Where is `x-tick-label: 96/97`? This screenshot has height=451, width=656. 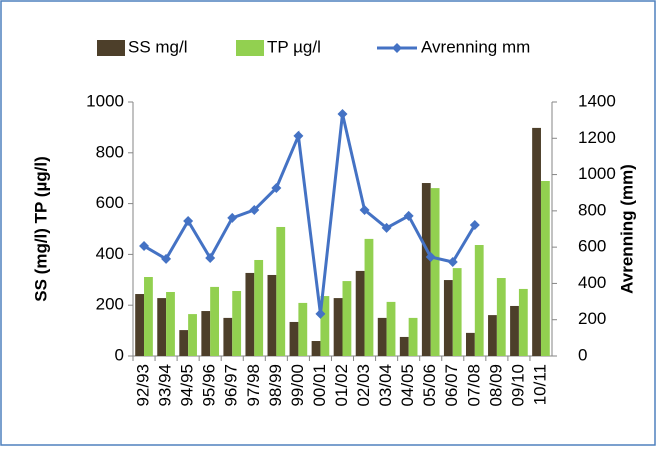 x-tick-label: 96/97 is located at coordinates (231, 385).